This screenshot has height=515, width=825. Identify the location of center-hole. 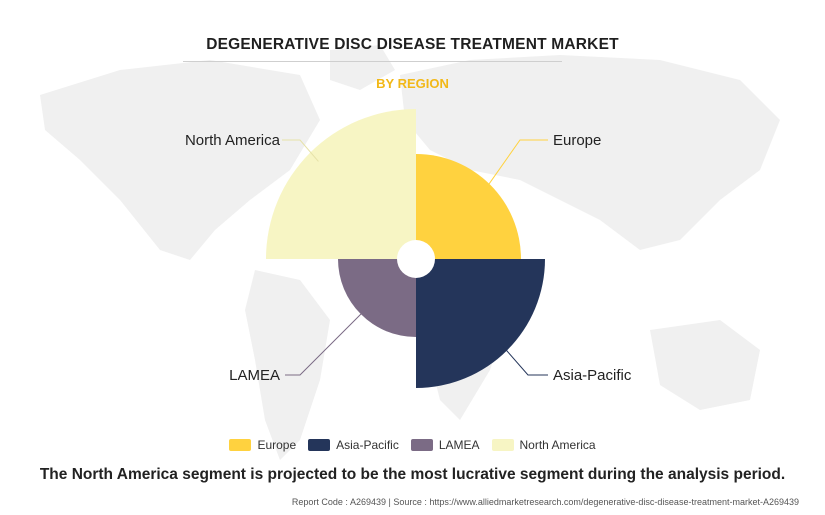
(416, 259).